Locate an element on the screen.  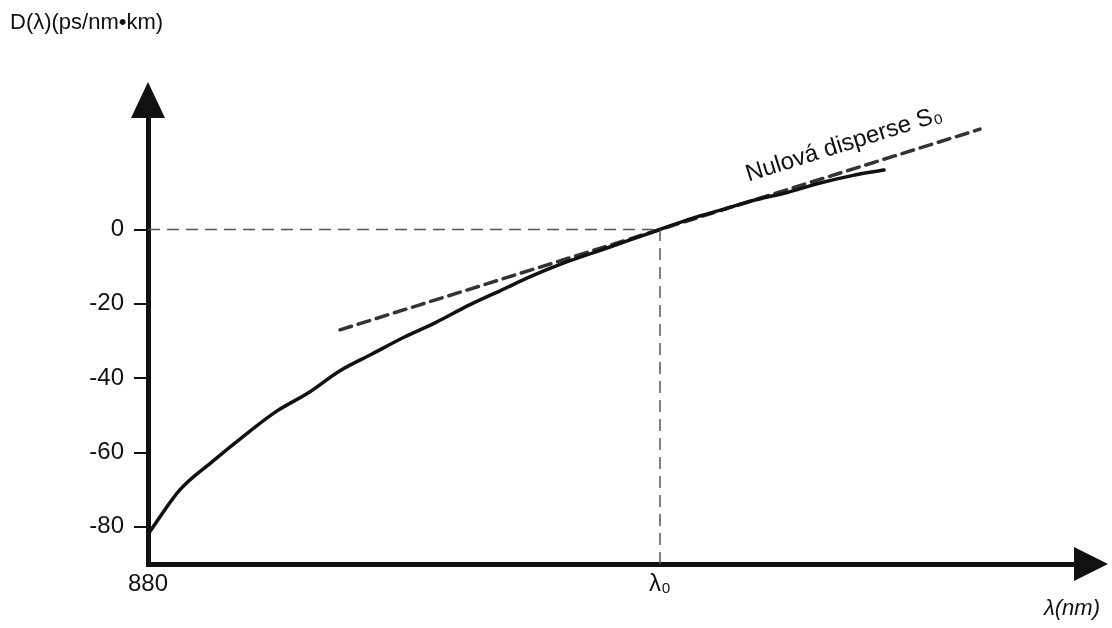
x-tick-label: 880 is located at coordinates (148, 583).